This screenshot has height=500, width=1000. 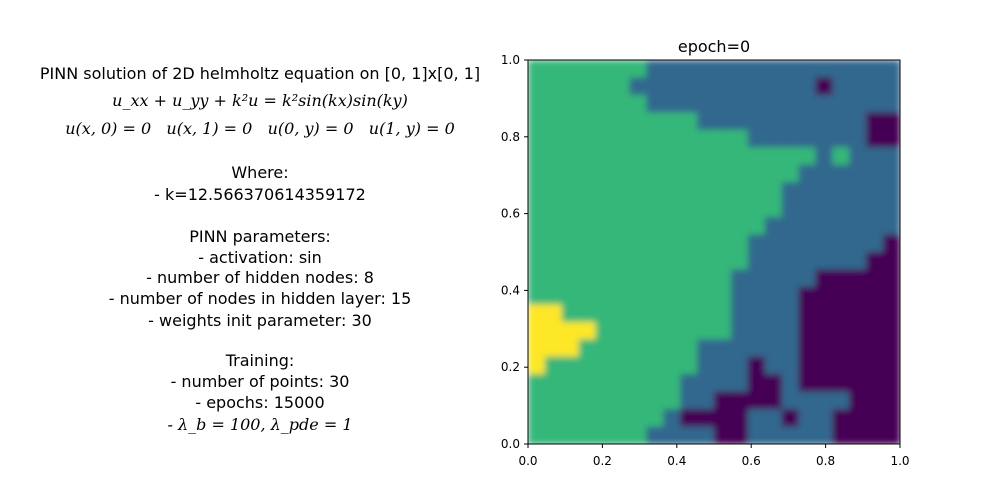 I want to click on y-tick-label: 1.0, so click(x=510, y=60).